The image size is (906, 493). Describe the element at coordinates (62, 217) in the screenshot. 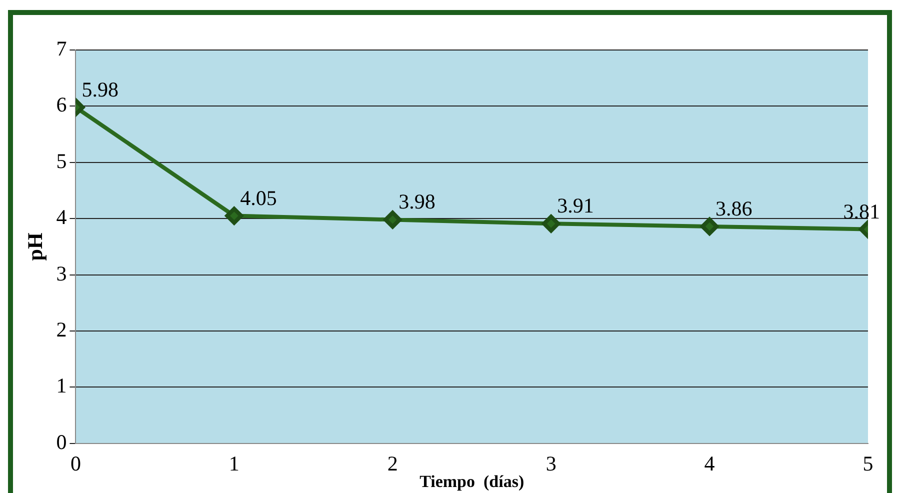

I see `y-tick-label: 4` at that location.